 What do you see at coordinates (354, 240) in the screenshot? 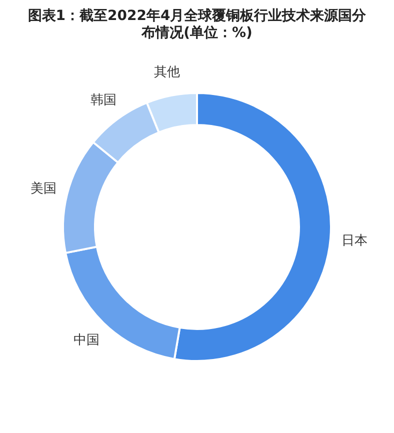
I see `slice-label: 日本` at bounding box center [354, 240].